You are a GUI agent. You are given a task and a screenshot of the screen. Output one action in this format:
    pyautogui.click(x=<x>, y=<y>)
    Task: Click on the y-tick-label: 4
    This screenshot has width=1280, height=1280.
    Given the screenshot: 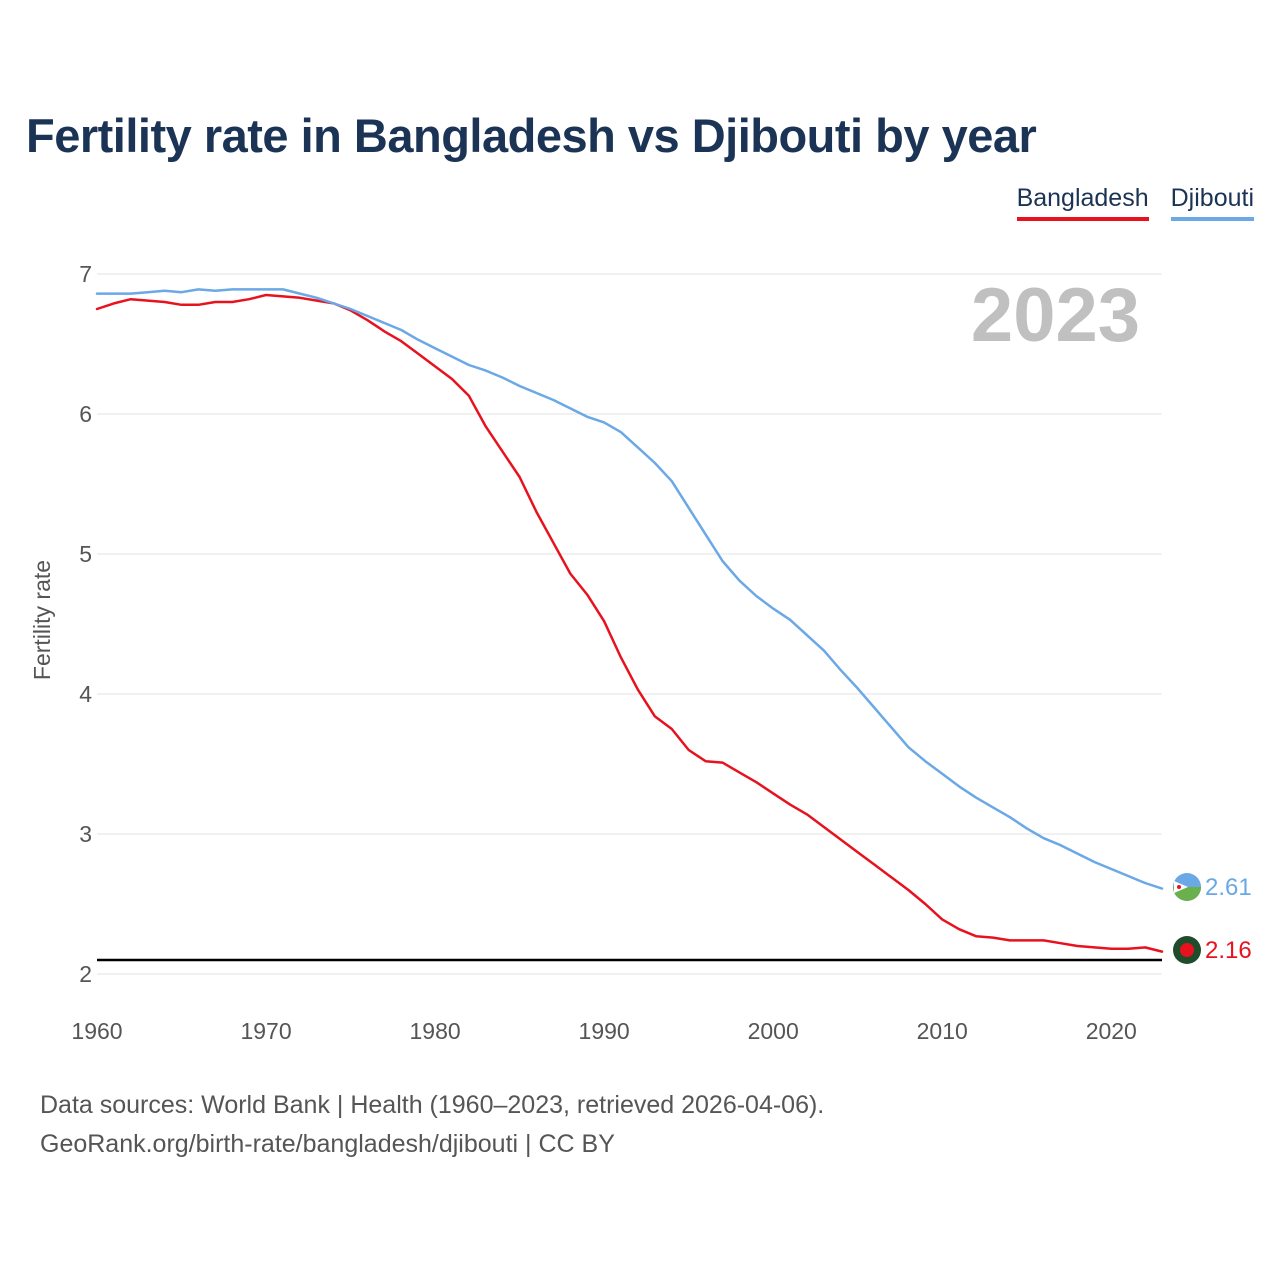 What is the action you would take?
    pyautogui.click(x=85, y=694)
    